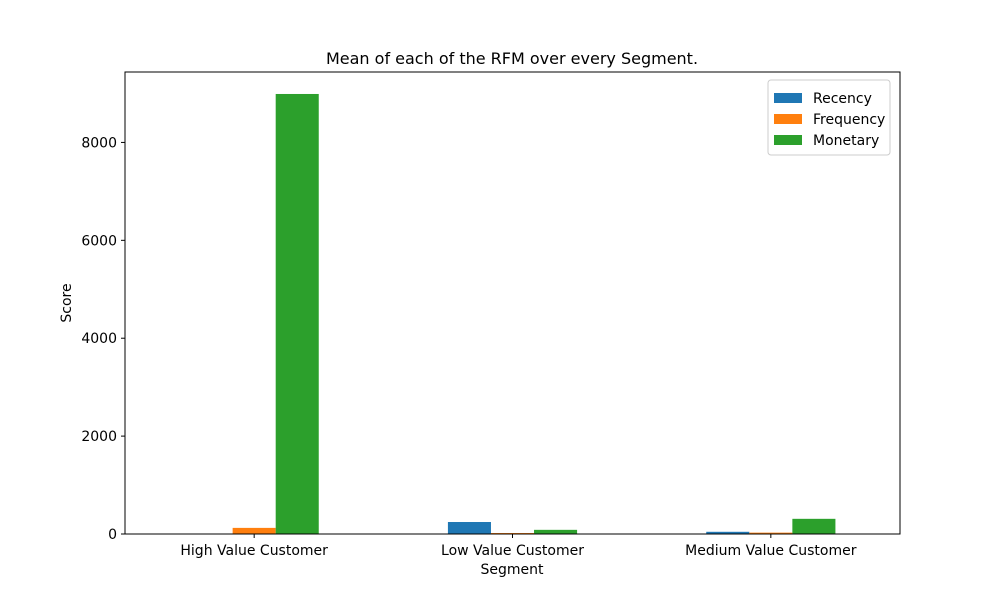  Describe the element at coordinates (788, 140) in the screenshot. I see `legend-swatch-monetary` at that location.